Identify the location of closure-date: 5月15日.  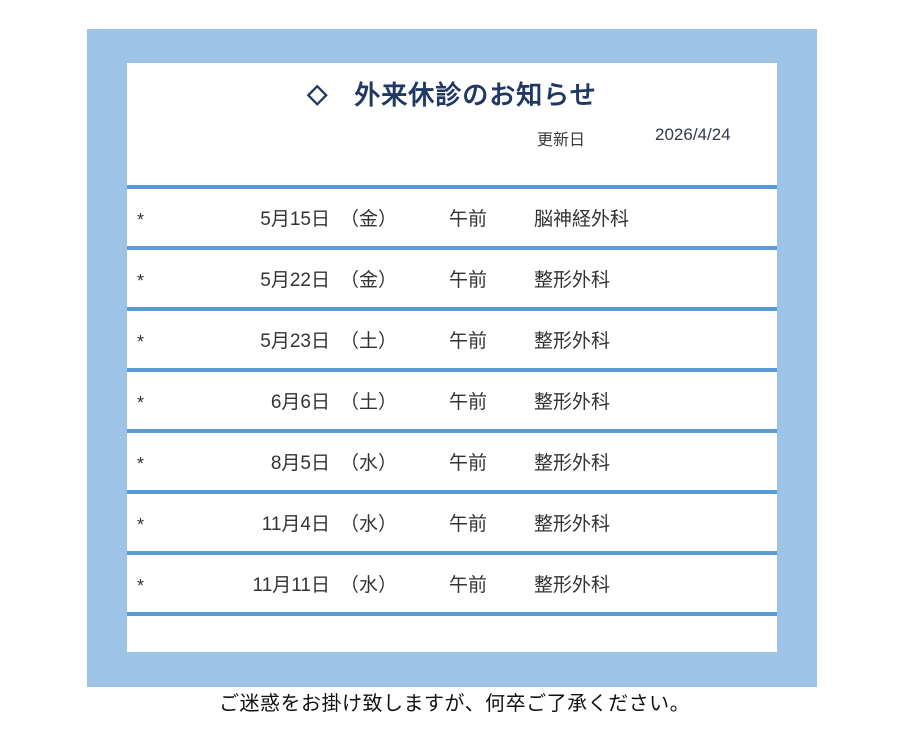
(295, 219).